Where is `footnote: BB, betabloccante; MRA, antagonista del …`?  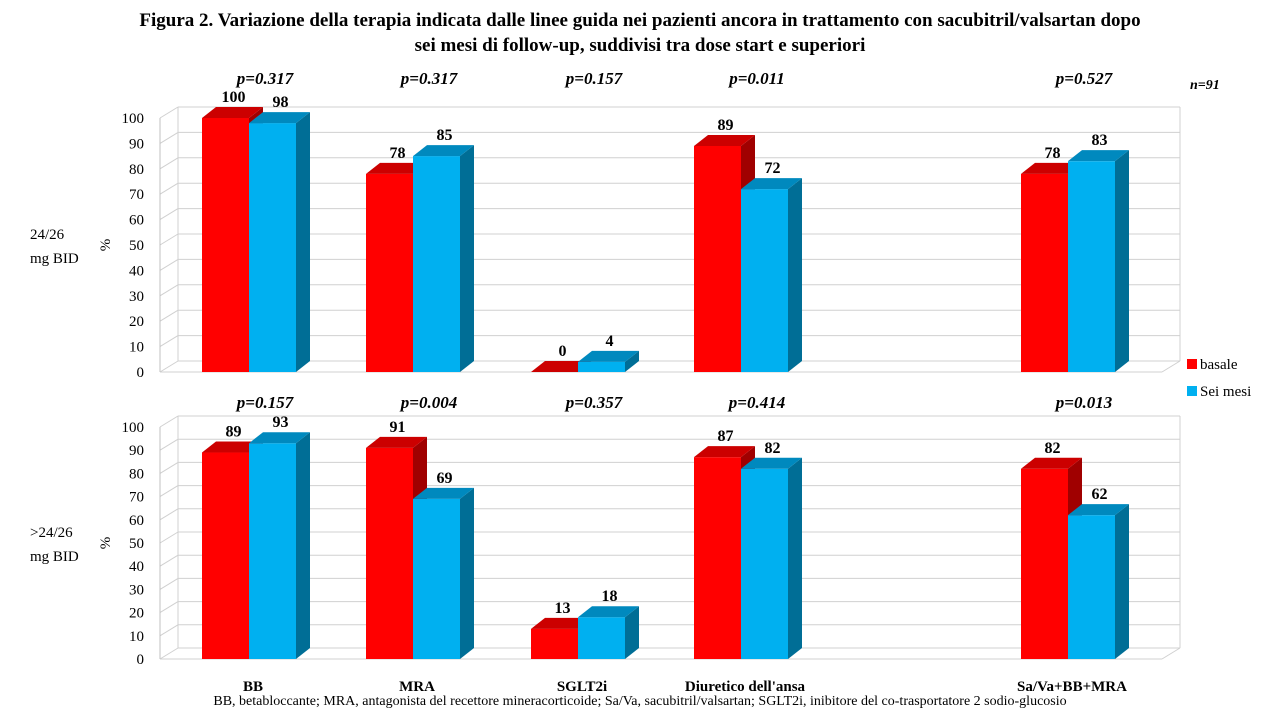
footnote: BB, betabloccante; MRA, antagonista del … is located at coordinates (640, 701).